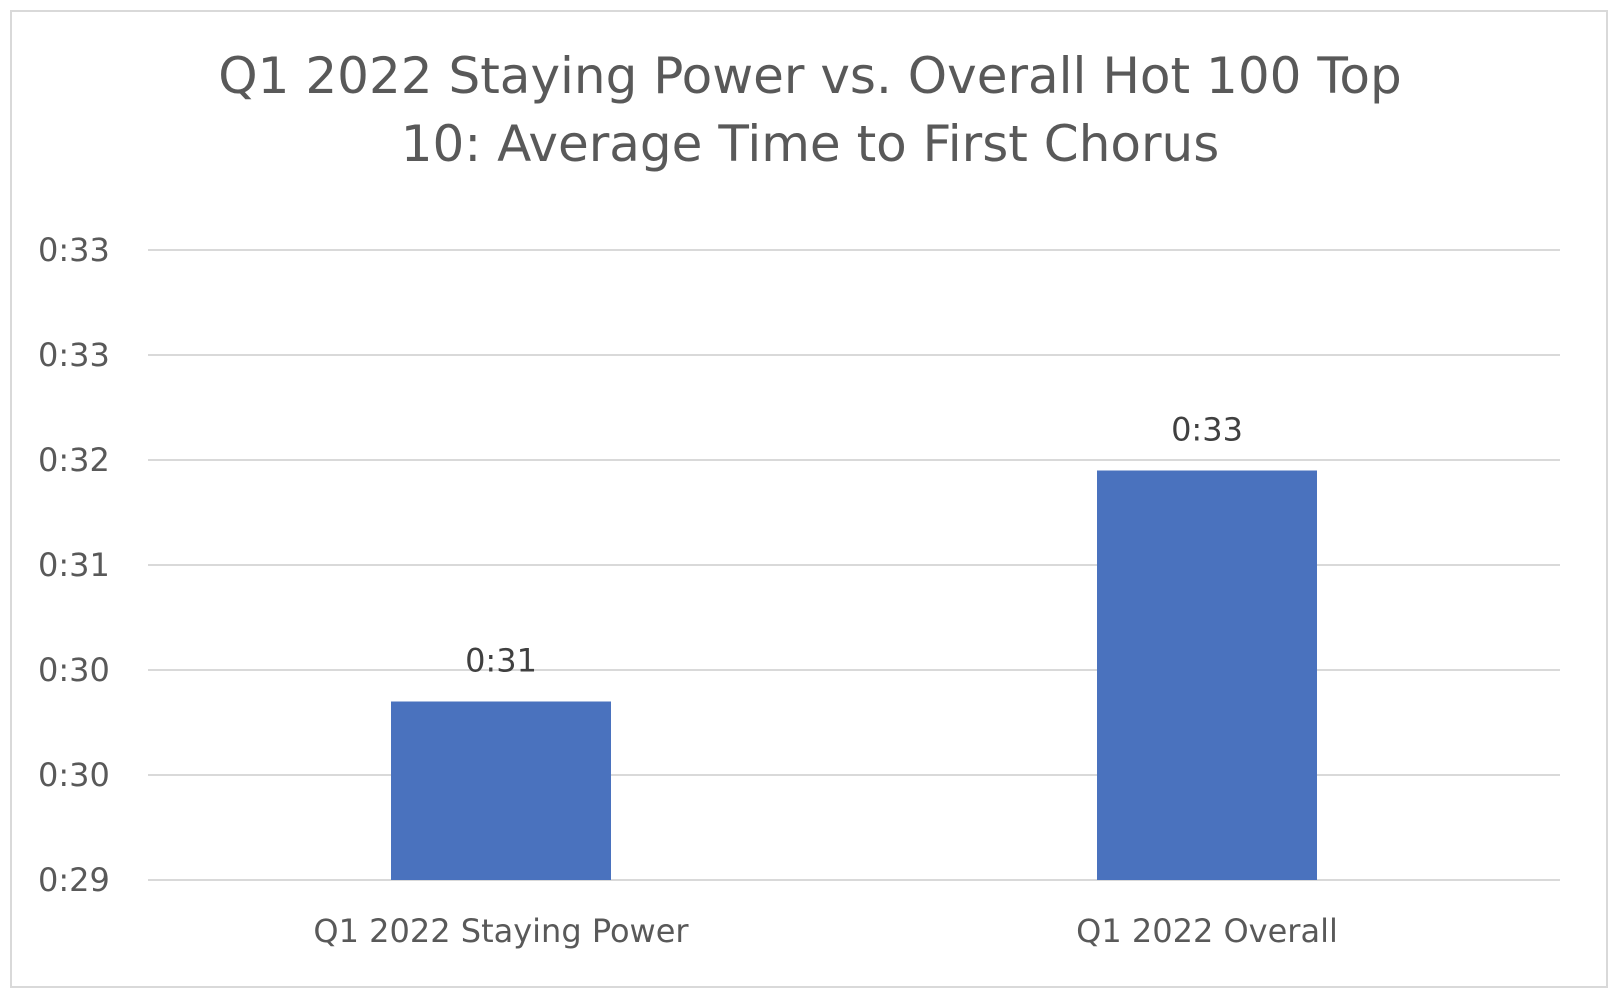 The width and height of the screenshot is (1620, 1000). Describe the element at coordinates (1207, 931) in the screenshot. I see `x-category-label: Q1 2022 Overall` at that location.